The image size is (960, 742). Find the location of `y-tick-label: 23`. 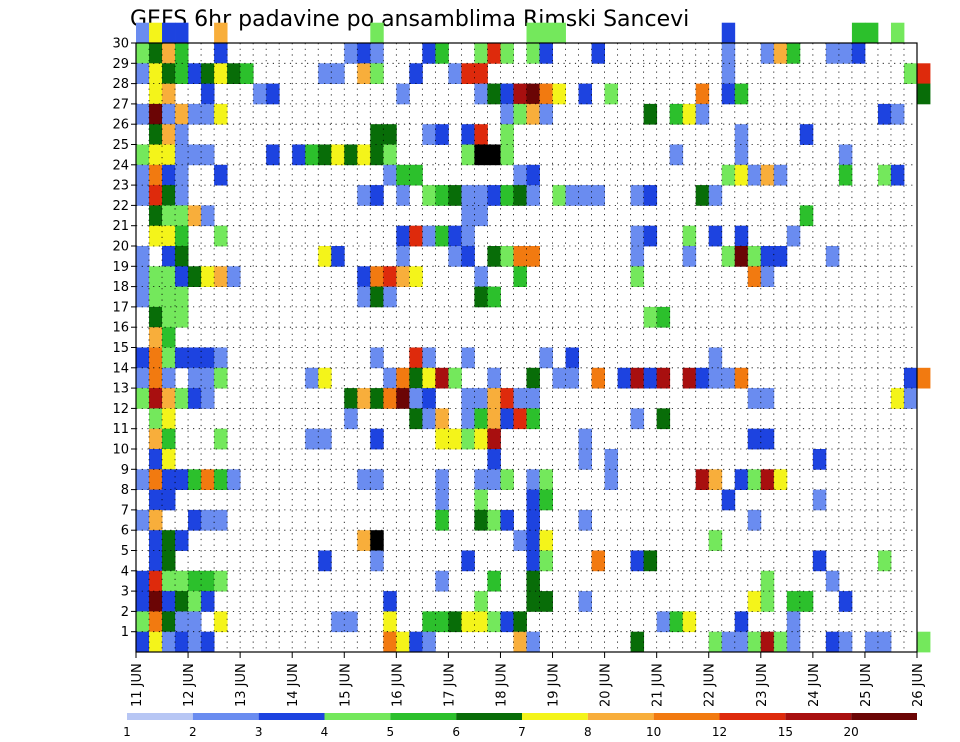

y-tick-label: 23 is located at coordinates (120, 186).